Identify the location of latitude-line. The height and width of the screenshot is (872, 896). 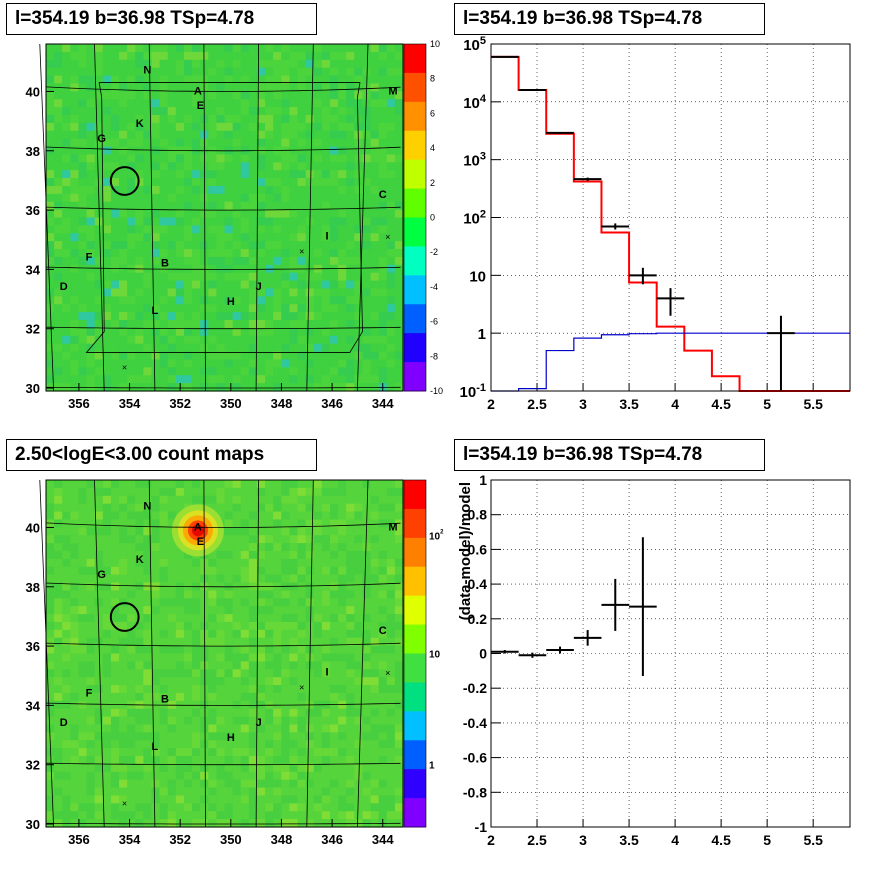
(223, 525).